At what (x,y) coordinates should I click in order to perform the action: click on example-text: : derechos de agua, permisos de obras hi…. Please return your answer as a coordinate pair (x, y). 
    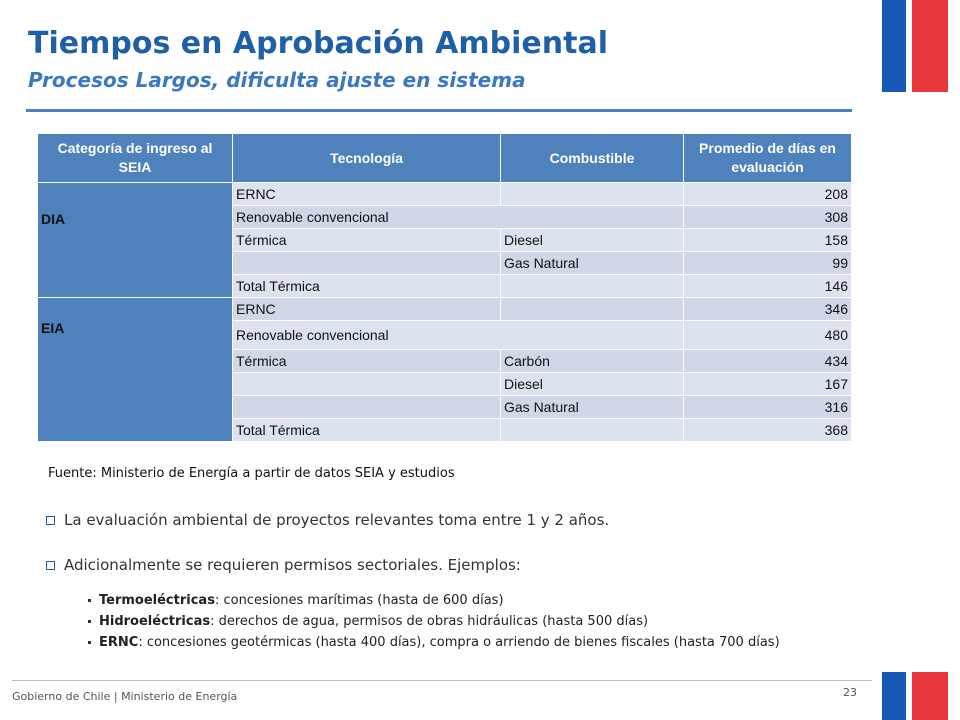
    Looking at the image, I should click on (429, 621).